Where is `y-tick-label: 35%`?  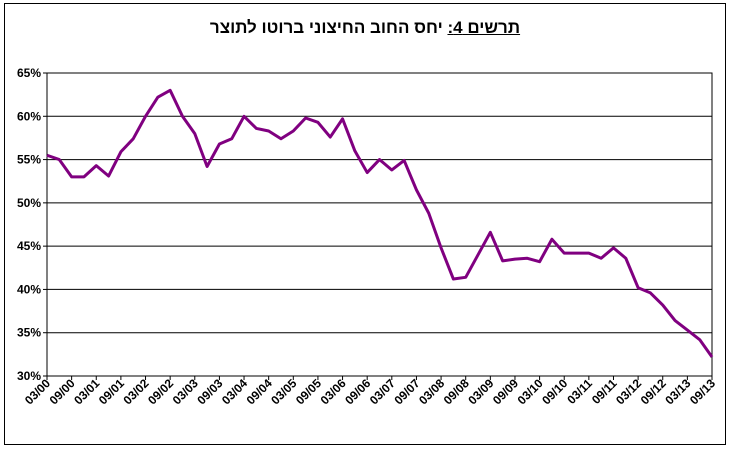
y-tick-label: 35% is located at coordinates (29, 333).